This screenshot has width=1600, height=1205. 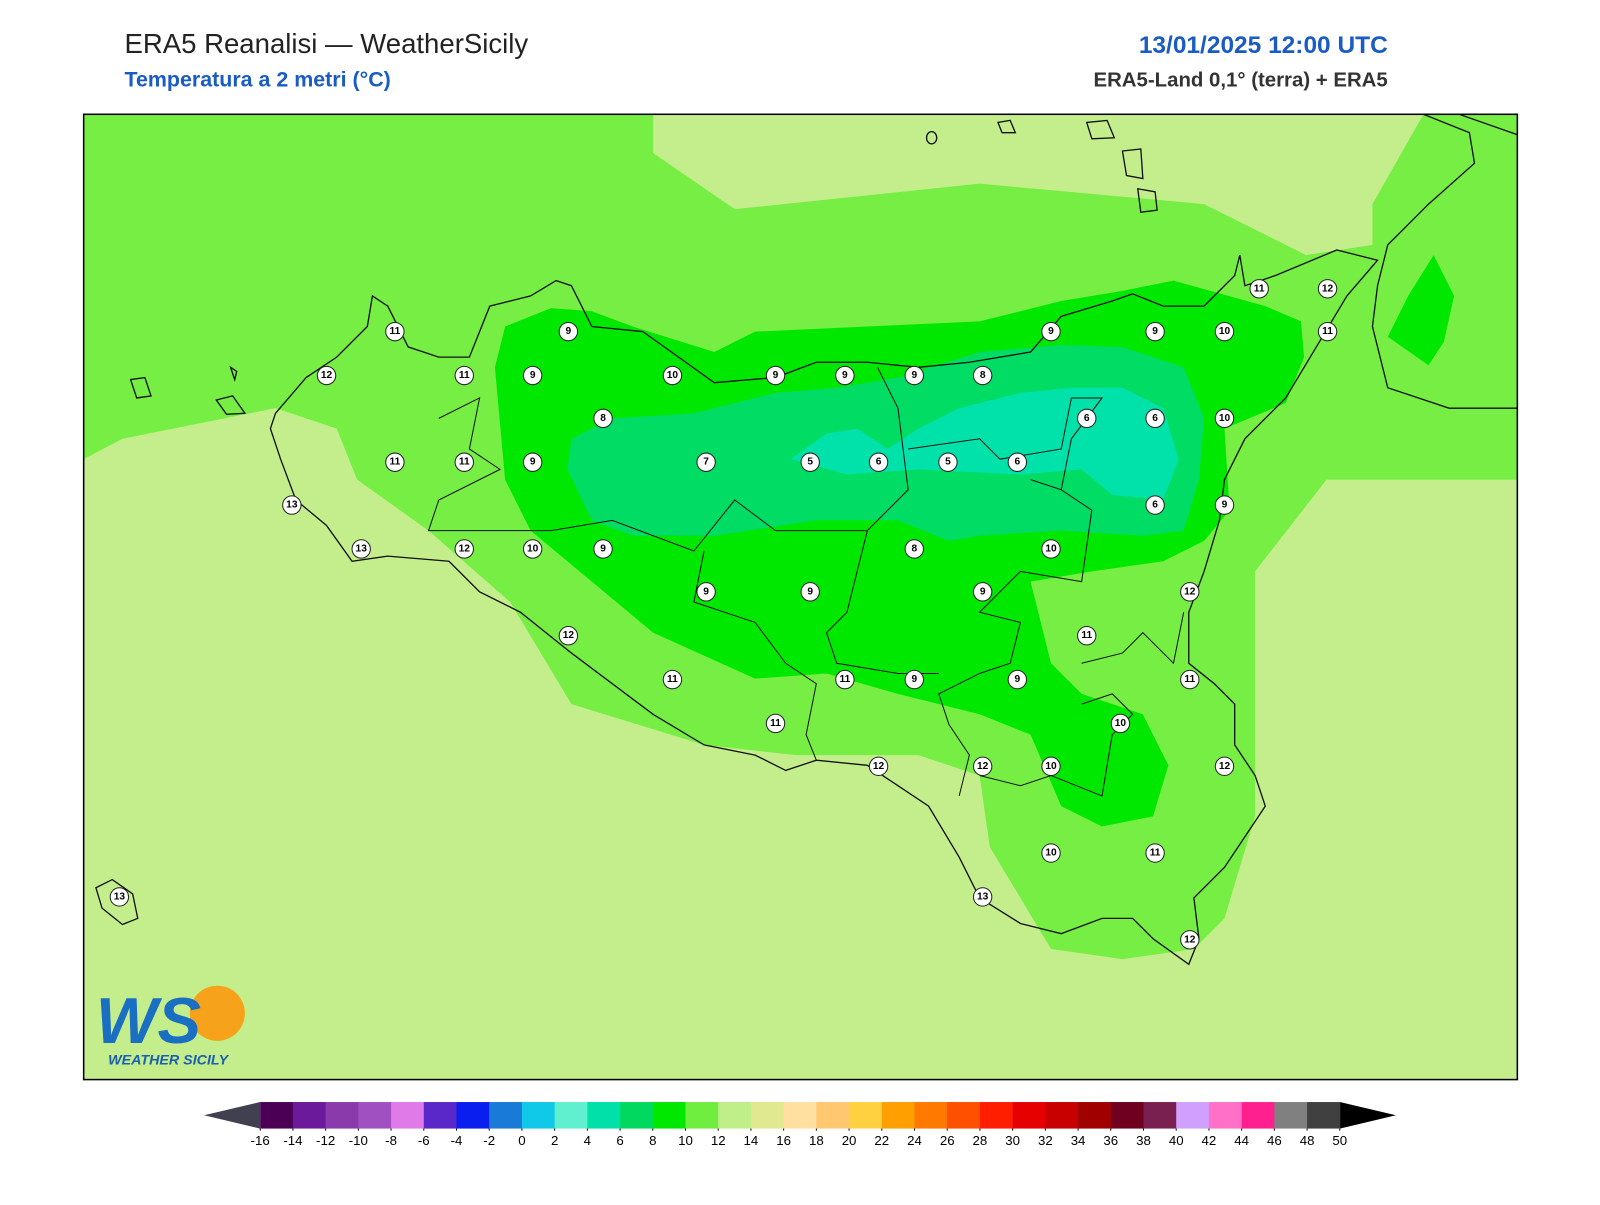 I want to click on colorbar-tick-label: 48, so click(x=1307, y=1140).